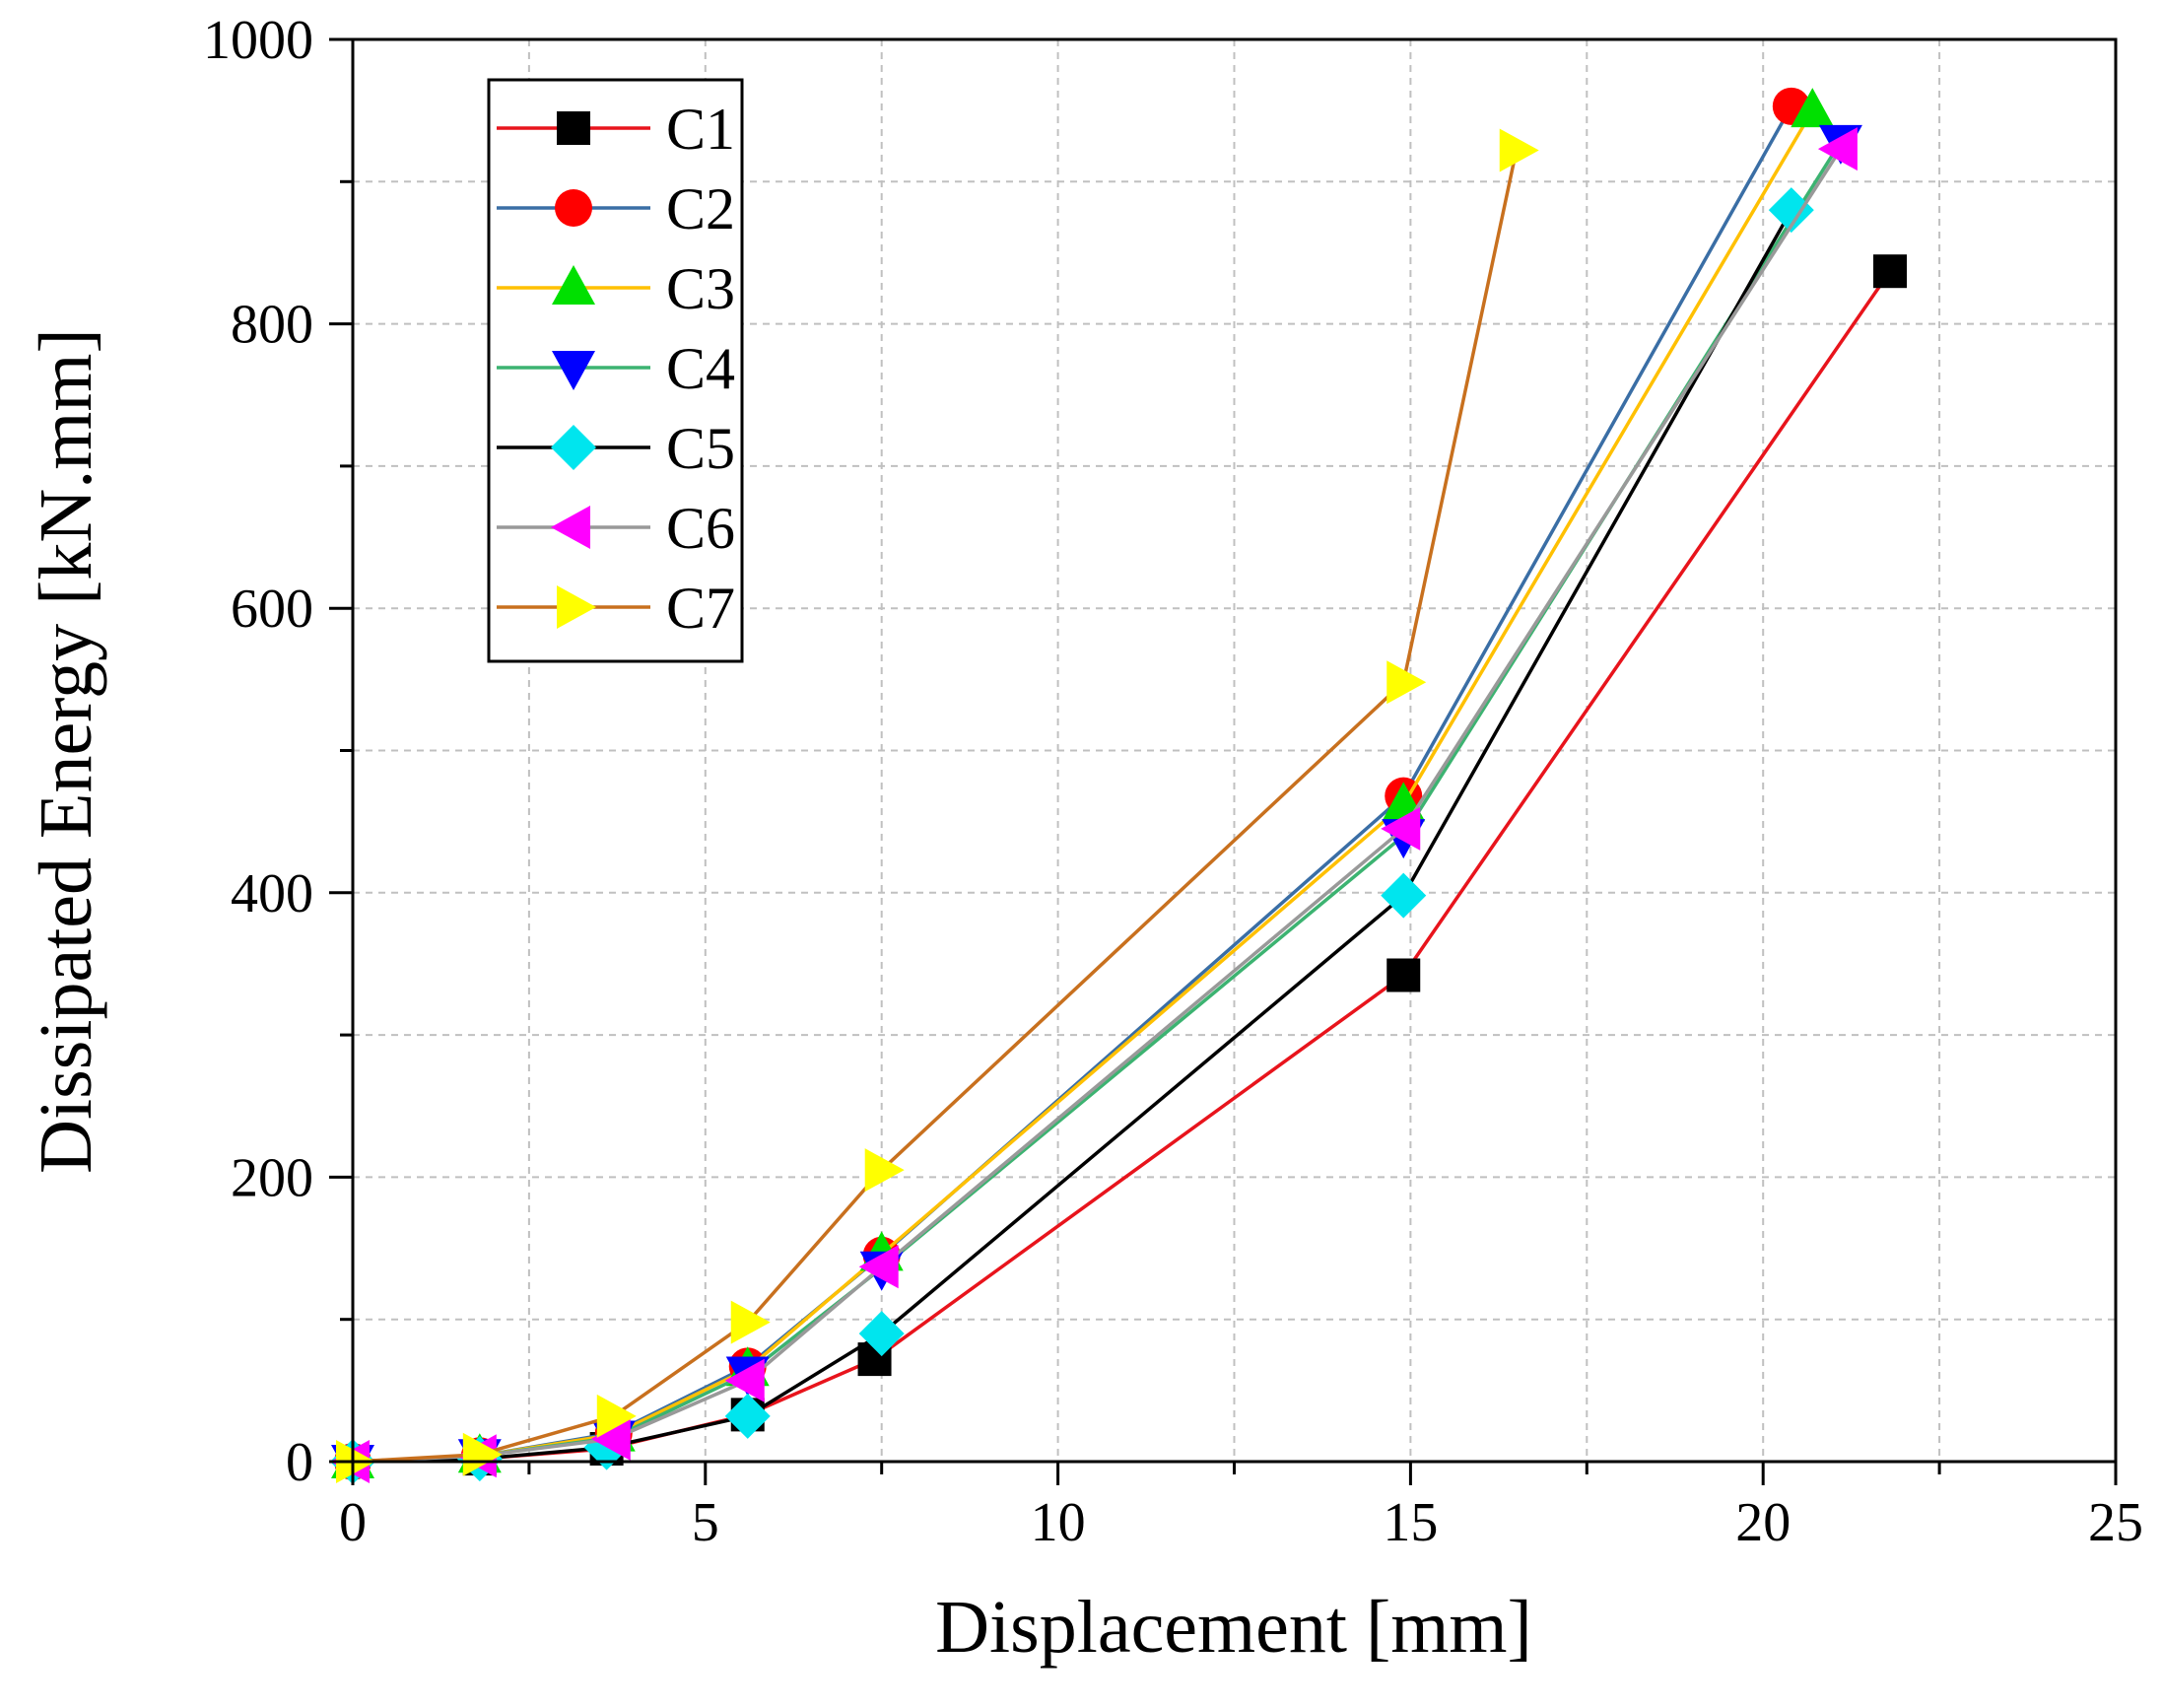  I want to click on legend-label-c1: C1, so click(700, 129).